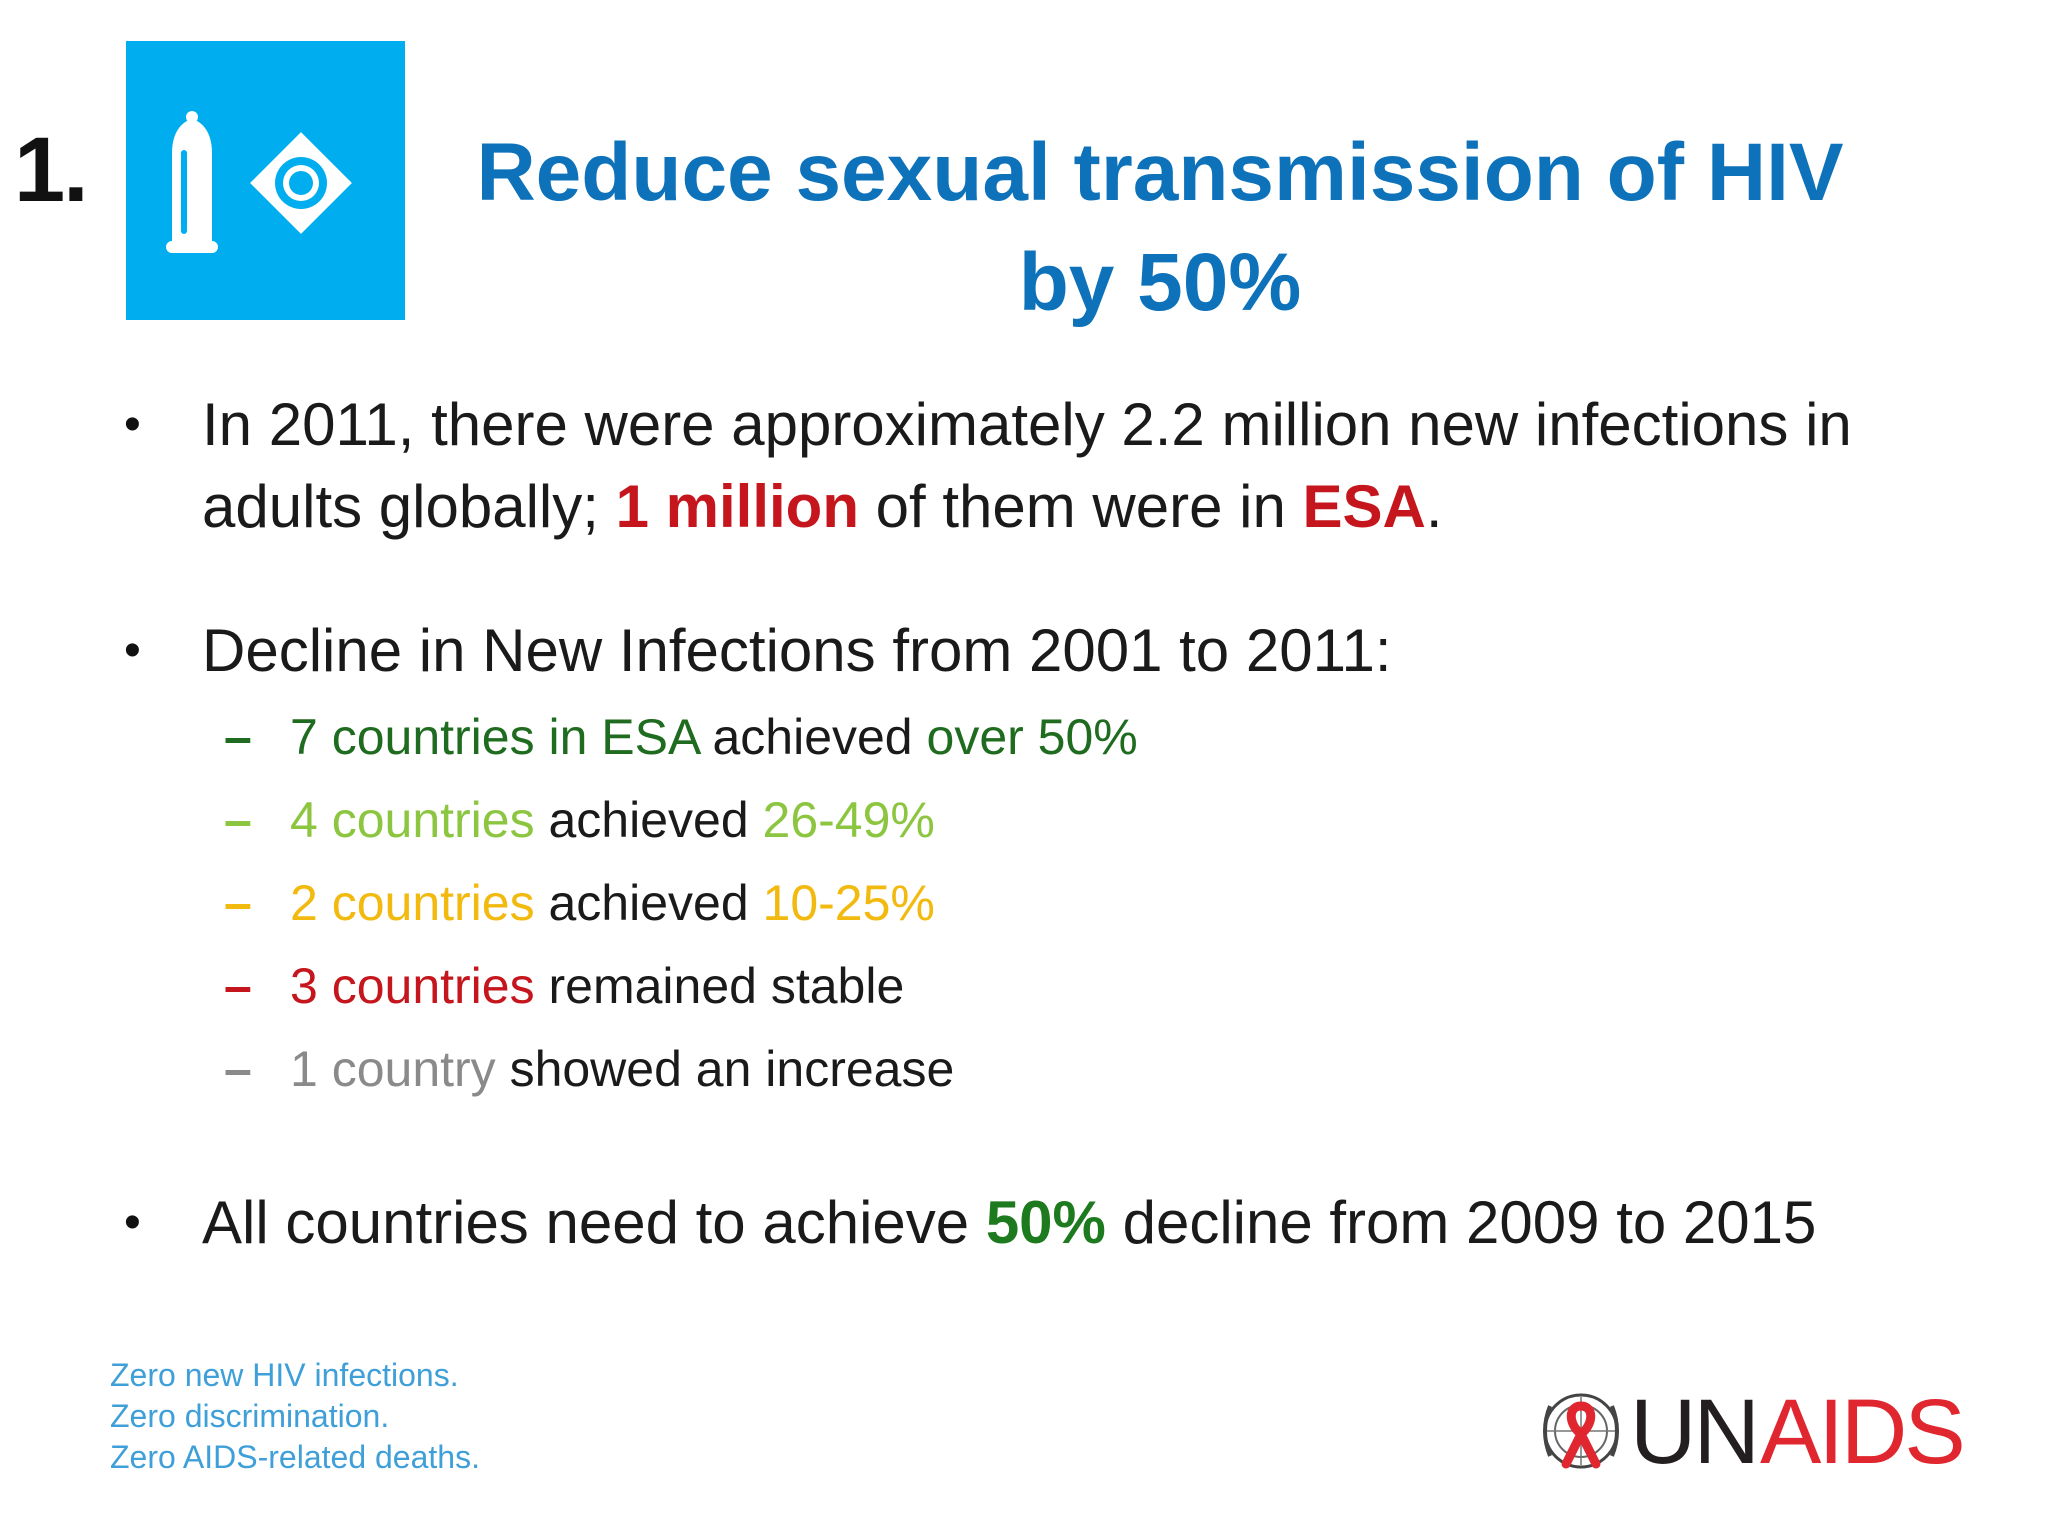 The image size is (2048, 1536). Describe the element at coordinates (51, 170) in the screenshot. I see `slide-number: 1.` at that location.